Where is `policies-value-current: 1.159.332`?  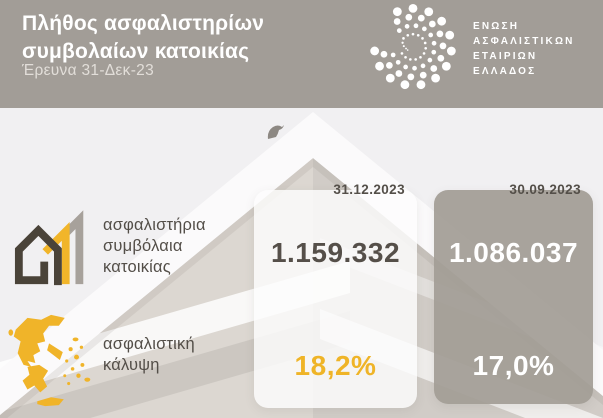
policies-value-current: 1.159.332 is located at coordinates (335, 252).